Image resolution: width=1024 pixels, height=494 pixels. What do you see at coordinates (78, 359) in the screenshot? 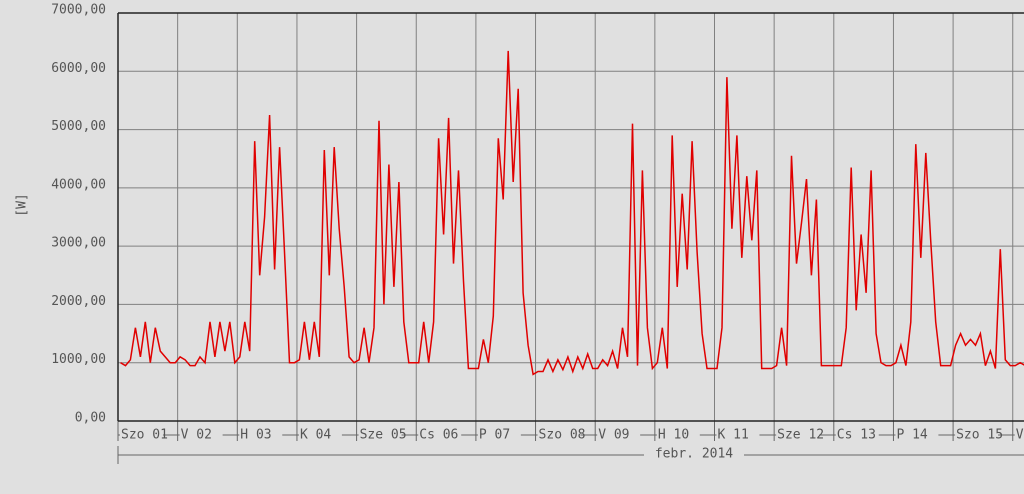
I see `y-tick-label: 1000,00` at bounding box center [78, 359].